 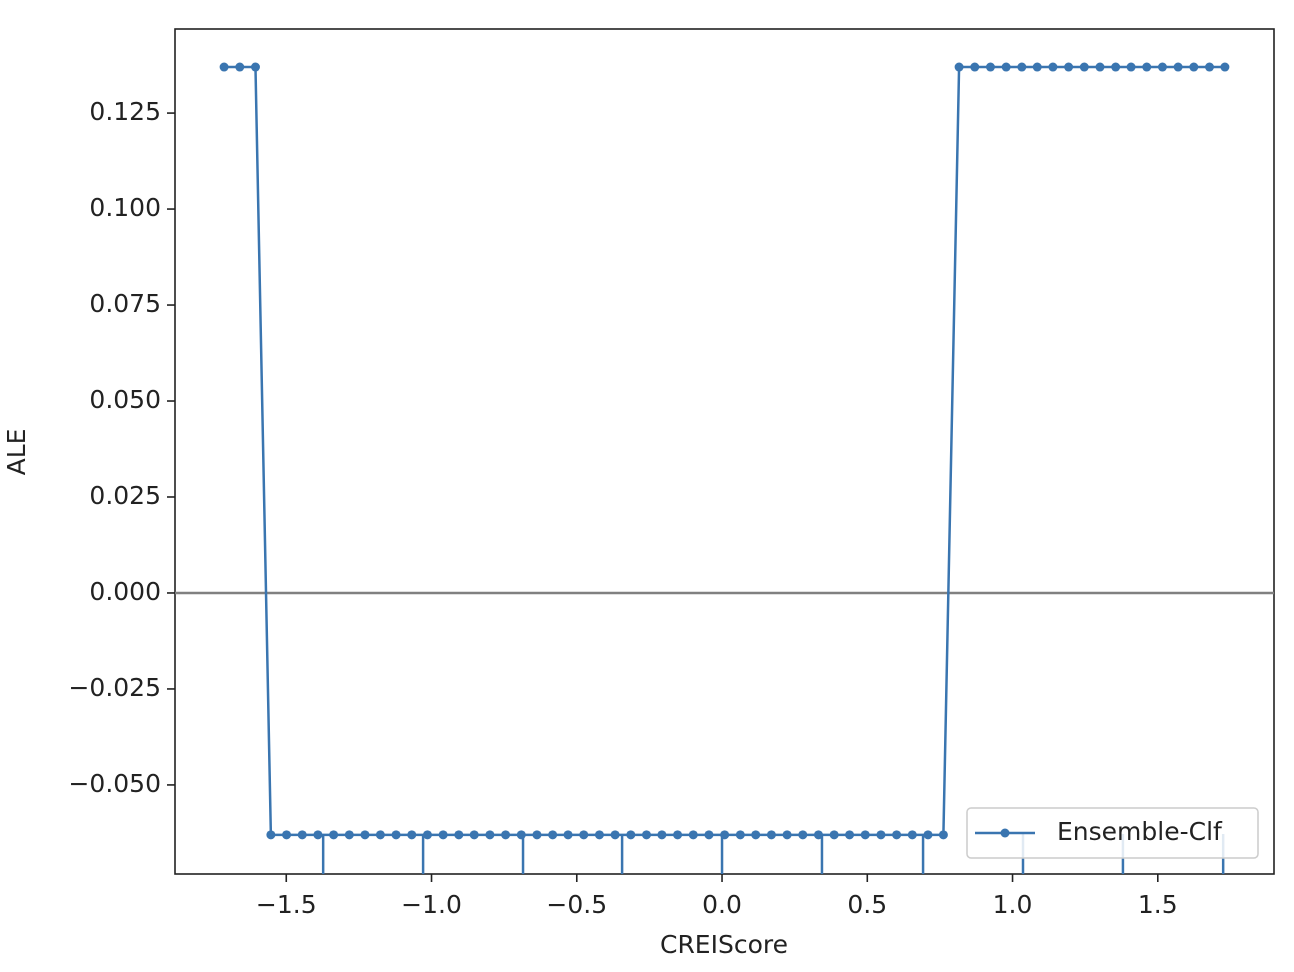 I want to click on x-tick-label: 0.0, so click(x=722, y=904).